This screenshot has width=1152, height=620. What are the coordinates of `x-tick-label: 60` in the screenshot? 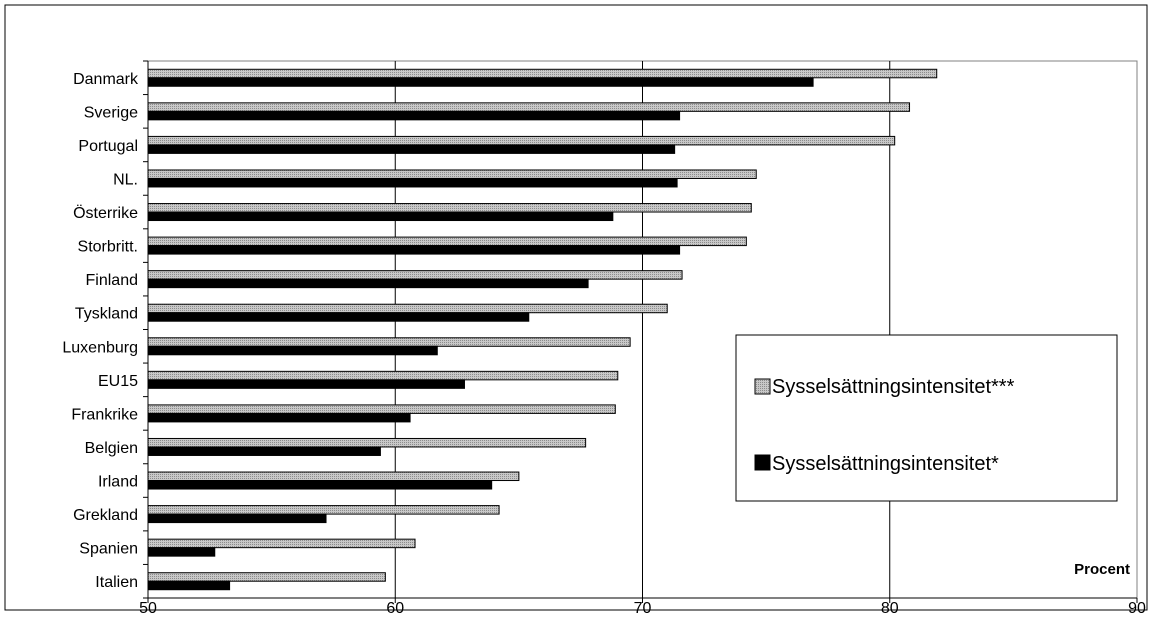 It's located at (395, 607).